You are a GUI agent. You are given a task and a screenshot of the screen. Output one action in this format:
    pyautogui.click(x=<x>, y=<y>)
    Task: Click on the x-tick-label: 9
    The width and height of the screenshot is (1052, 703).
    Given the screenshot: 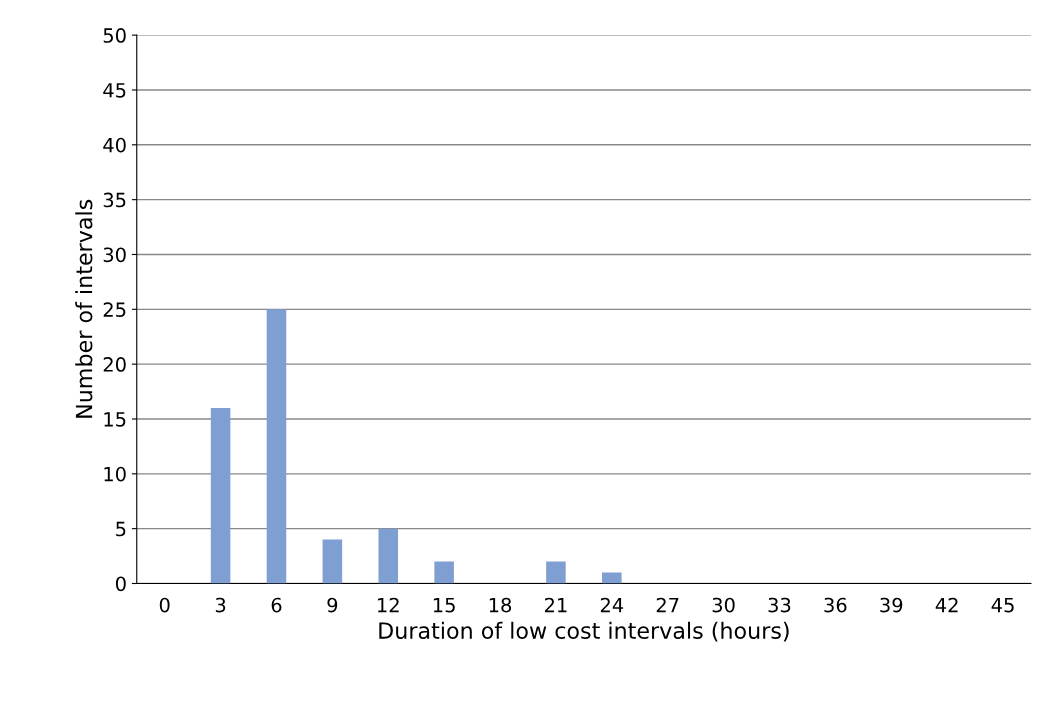 What is the action you would take?
    pyautogui.click(x=332, y=605)
    